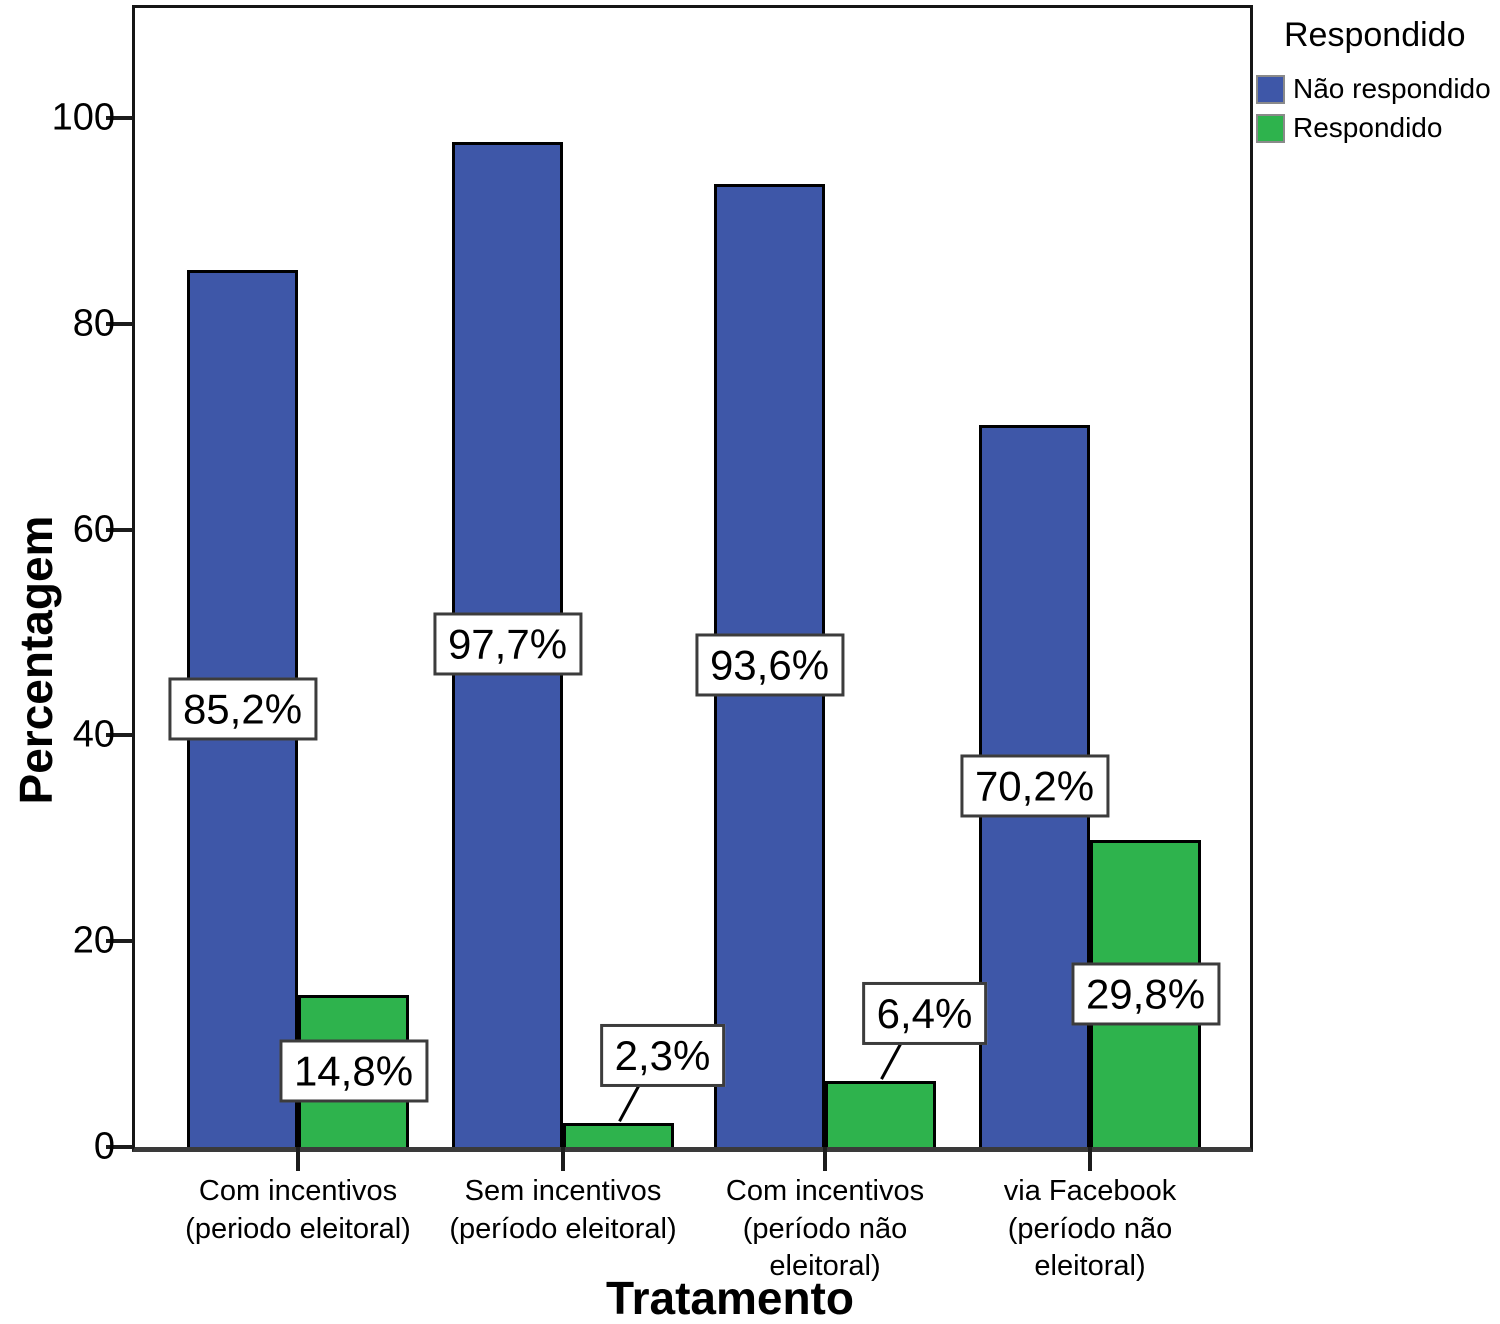 The width and height of the screenshot is (1500, 1324). What do you see at coordinates (1392, 88) in the screenshot?
I see `legend-item-label: Não respondido` at bounding box center [1392, 88].